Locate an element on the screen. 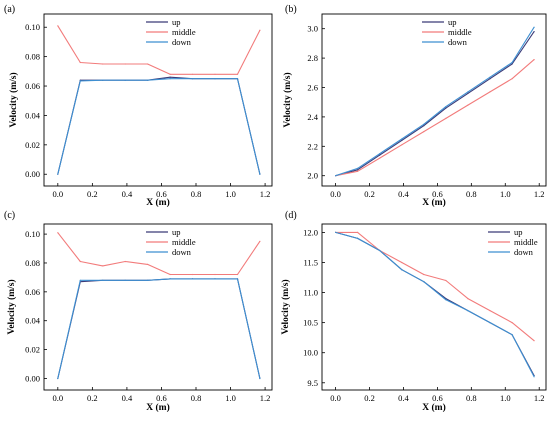  y-tick-label: 2.0 is located at coordinates (312, 176).